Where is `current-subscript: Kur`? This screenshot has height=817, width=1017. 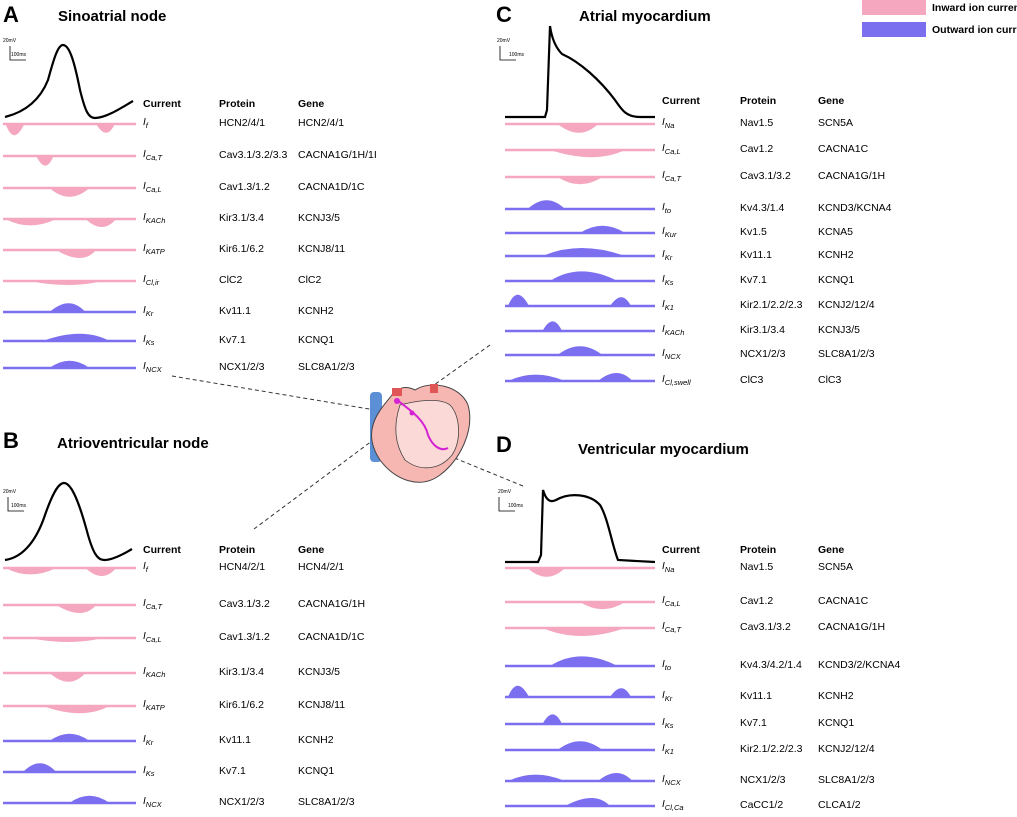
current-subscript: Kur is located at coordinates (670, 234).